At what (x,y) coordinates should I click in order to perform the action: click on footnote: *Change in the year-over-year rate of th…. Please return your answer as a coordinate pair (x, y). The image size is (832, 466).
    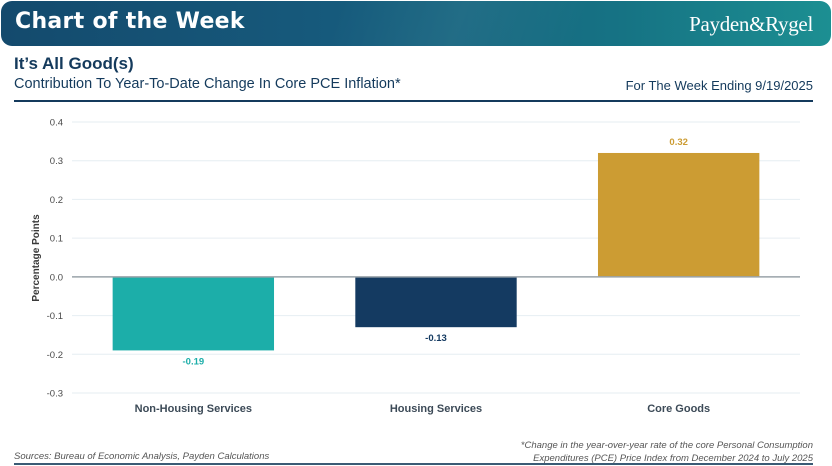
    Looking at the image, I should click on (667, 452).